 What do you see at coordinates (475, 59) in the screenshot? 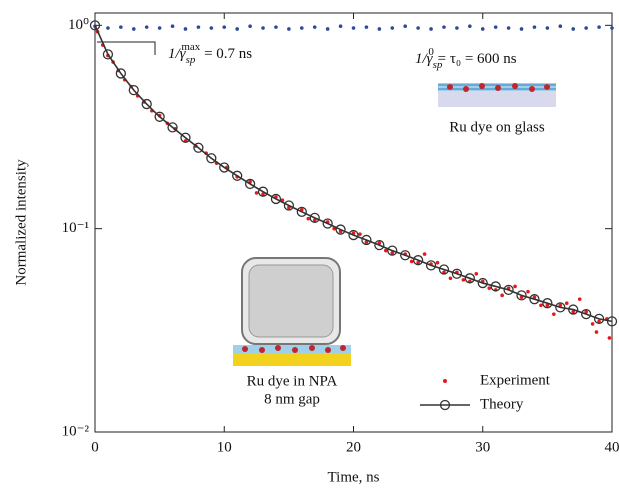
I see `annotation-part: = τ₀ = 600 ns` at bounding box center [475, 59].